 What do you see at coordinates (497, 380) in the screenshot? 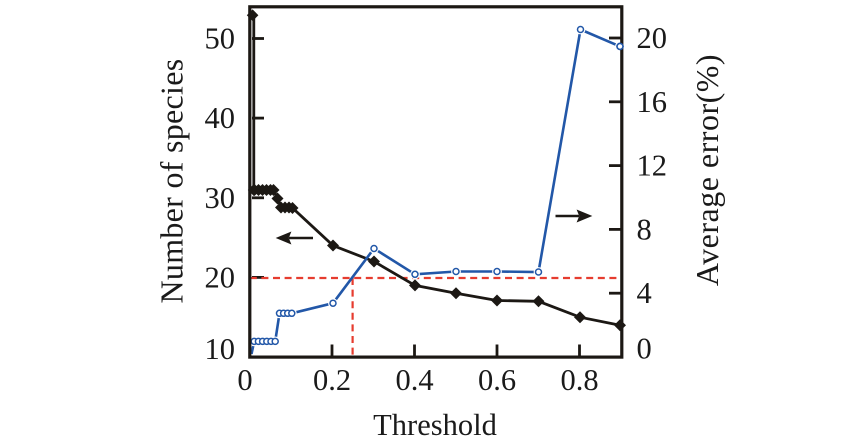
I see `svg-text: 0.6` at bounding box center [497, 380].